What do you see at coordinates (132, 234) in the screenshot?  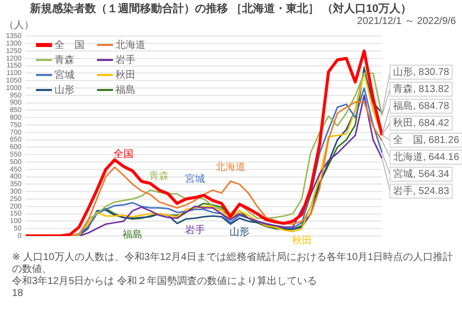 I see `annotation: 福島` at bounding box center [132, 234].